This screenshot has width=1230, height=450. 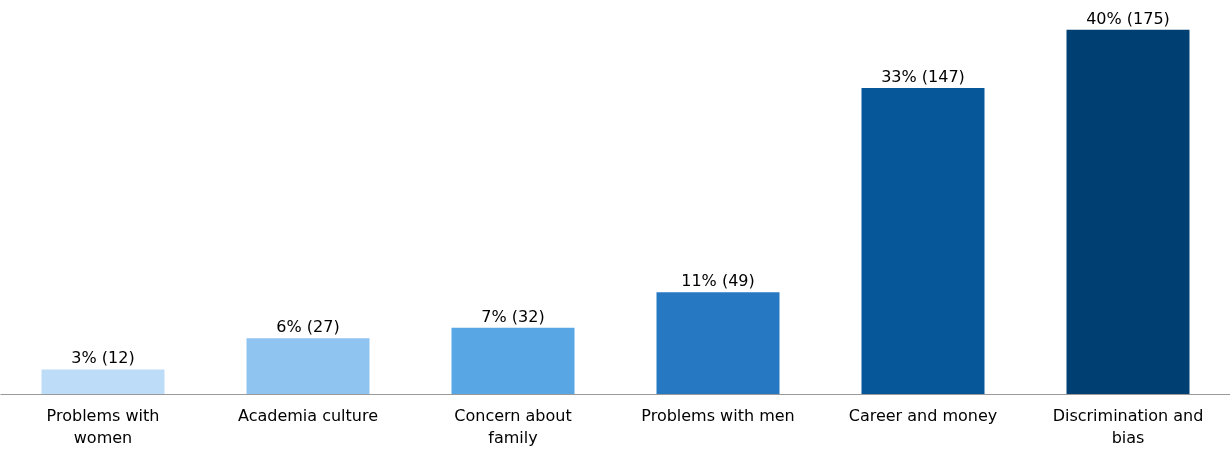 I want to click on x-tick-label: Academia culture, so click(x=308, y=415).